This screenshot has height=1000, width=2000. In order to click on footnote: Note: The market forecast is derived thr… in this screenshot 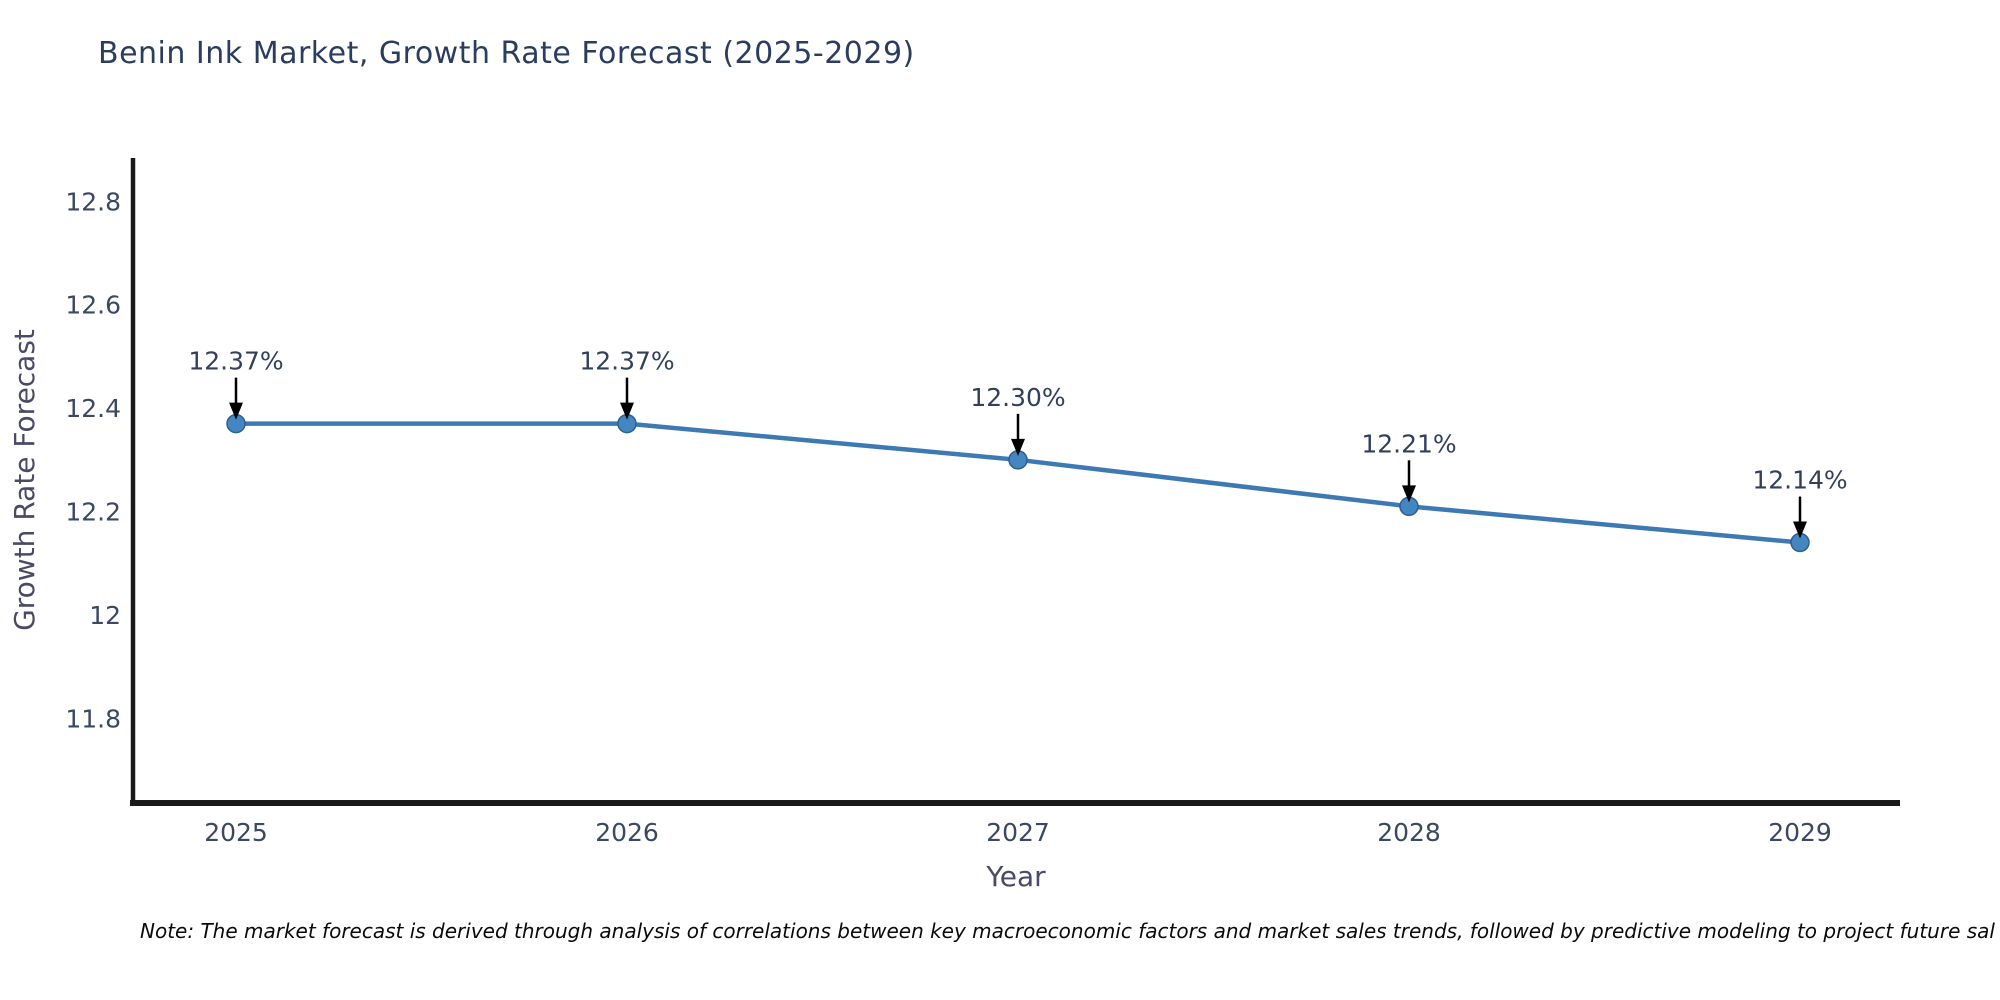, I will do `click(1067, 931)`.